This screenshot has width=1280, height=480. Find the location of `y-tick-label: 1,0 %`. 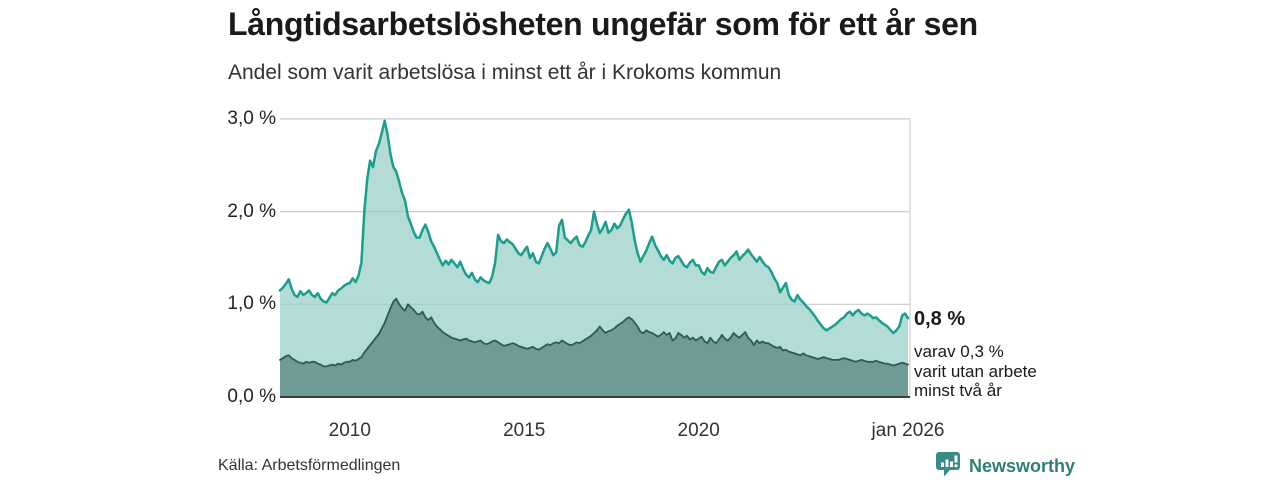

y-tick-label: 1,0 % is located at coordinates (251, 304).